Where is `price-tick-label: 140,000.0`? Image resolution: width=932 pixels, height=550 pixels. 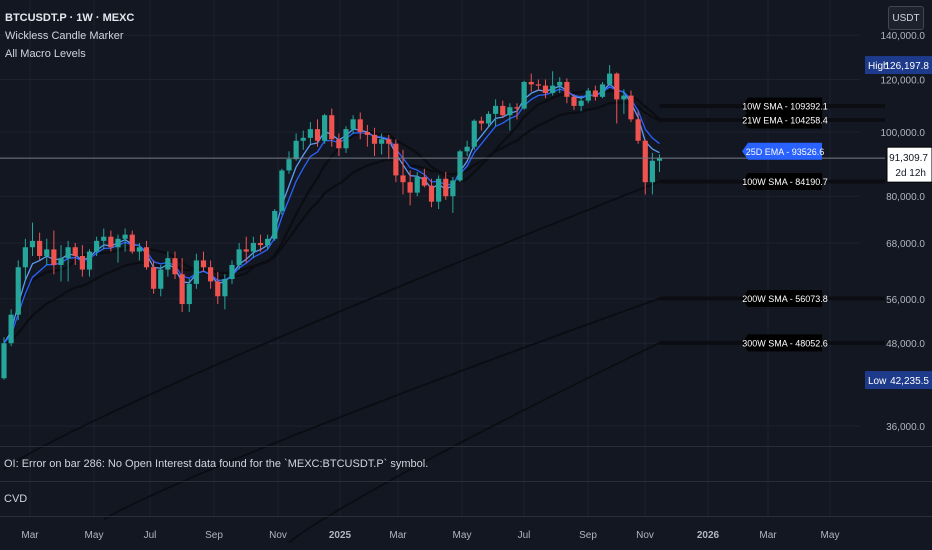
price-tick-label: 140,000.0 is located at coordinates (903, 36).